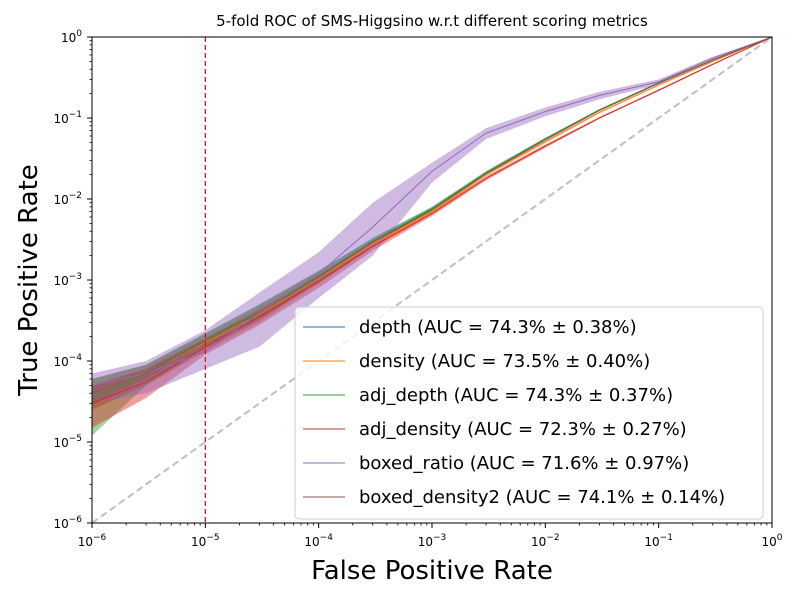 This screenshot has width=800, height=600. What do you see at coordinates (432, 571) in the screenshot?
I see `x-axis-label: False Positive Rate` at bounding box center [432, 571].